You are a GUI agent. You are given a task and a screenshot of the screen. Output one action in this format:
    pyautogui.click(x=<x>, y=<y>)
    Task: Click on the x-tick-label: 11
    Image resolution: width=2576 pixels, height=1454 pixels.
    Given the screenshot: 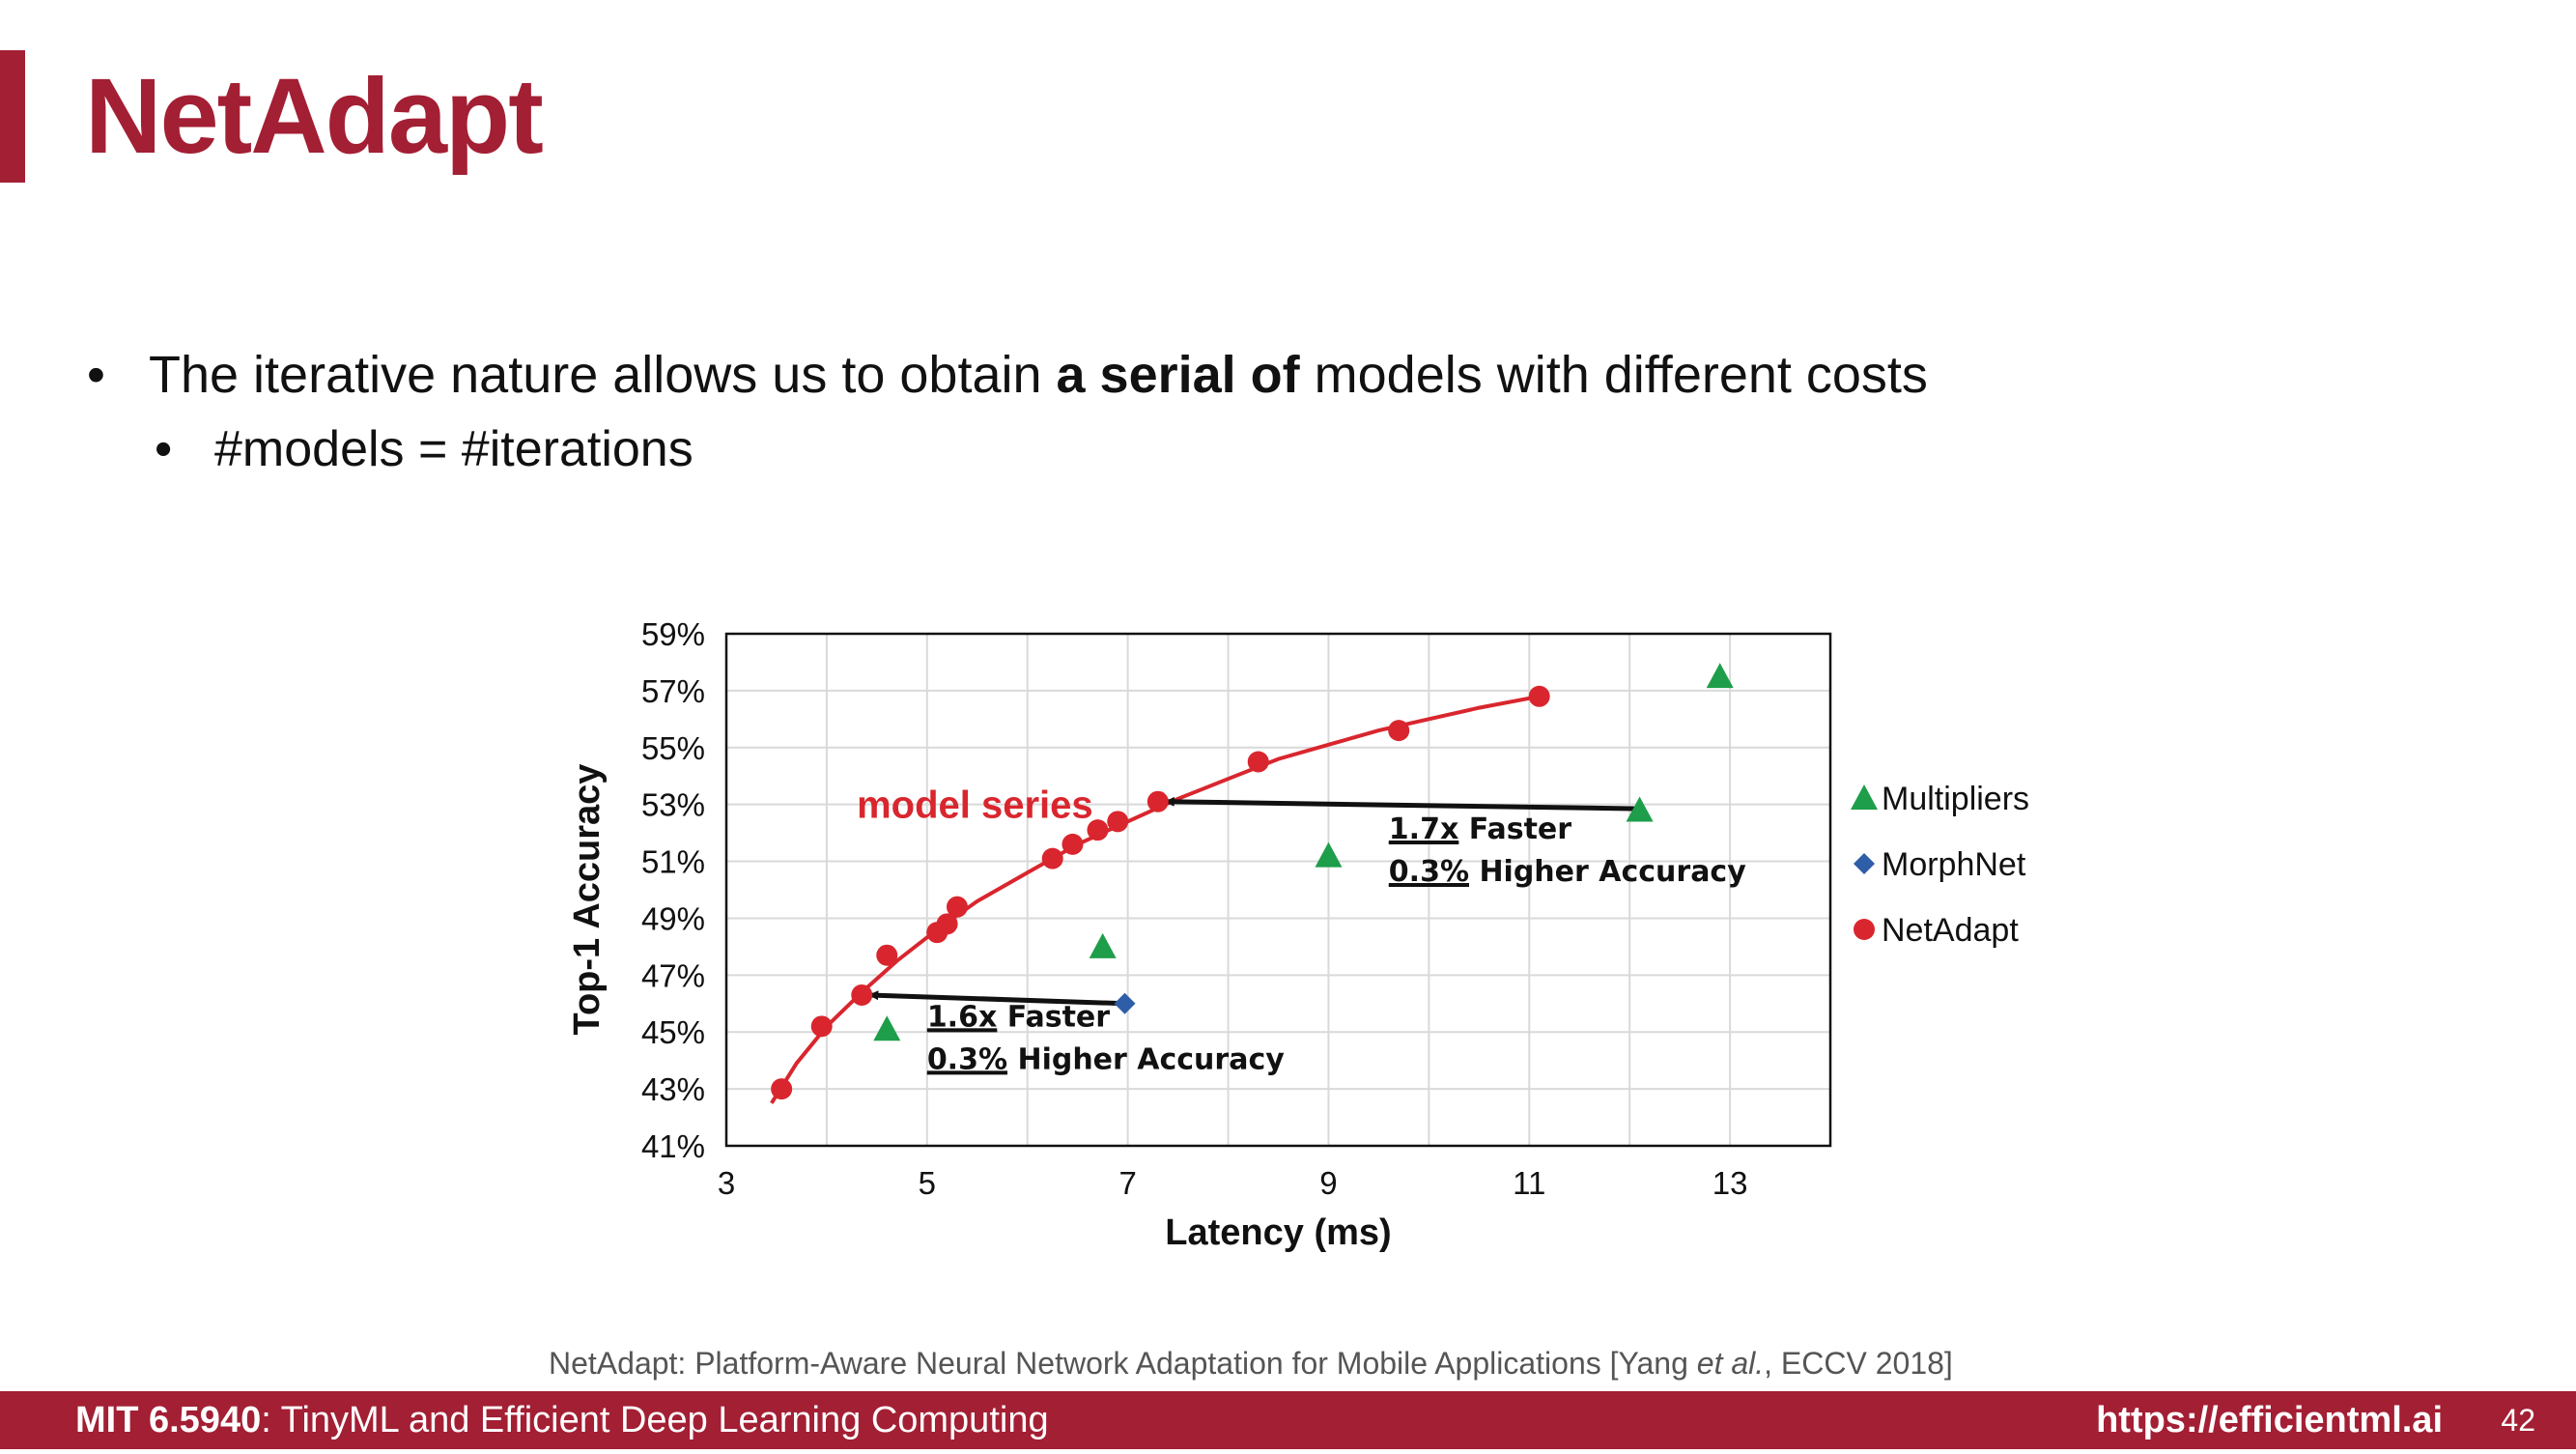 What is the action you would take?
    pyautogui.click(x=1529, y=1183)
    